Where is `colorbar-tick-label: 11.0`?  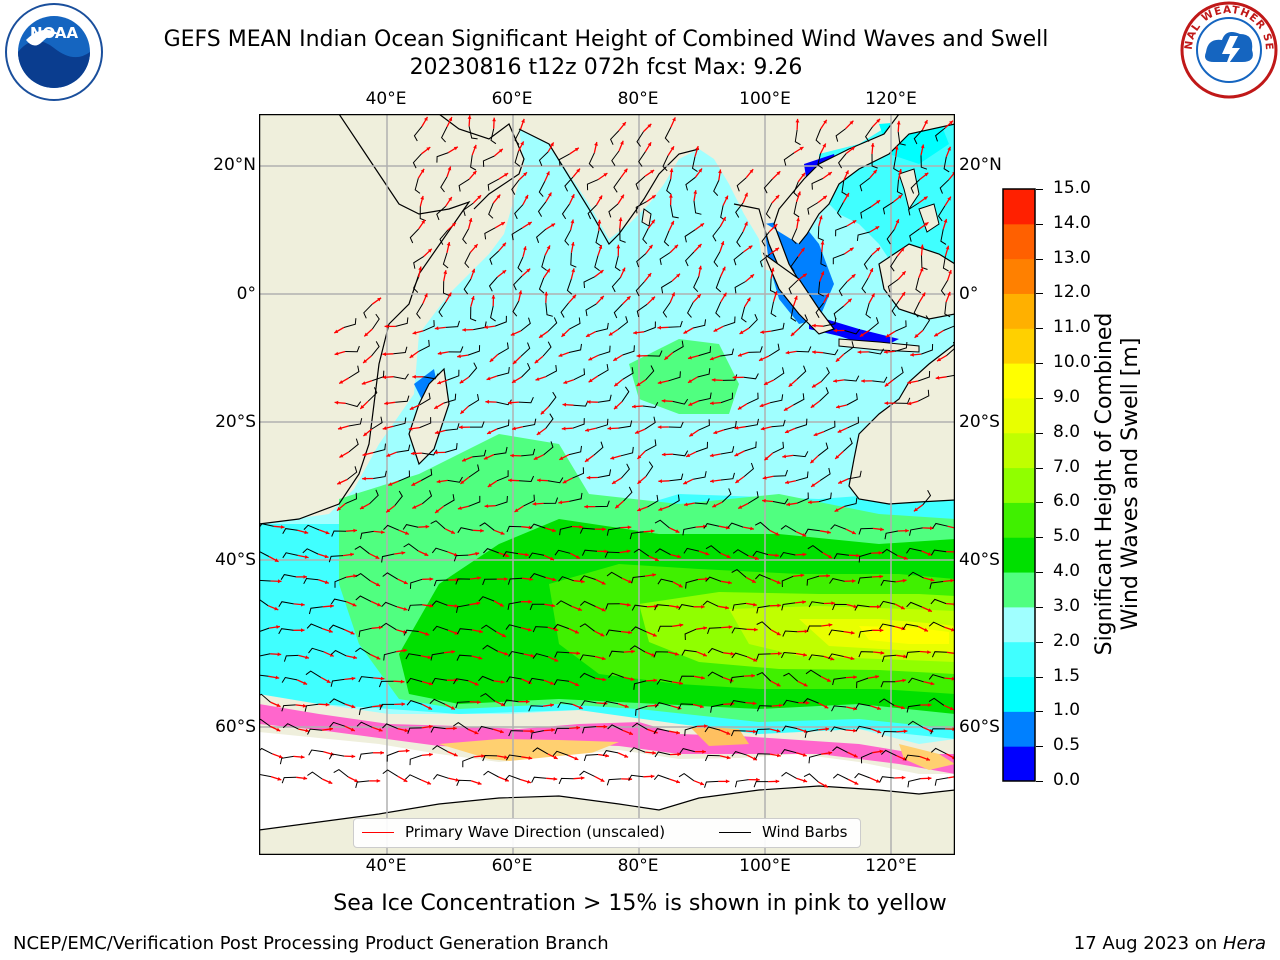 colorbar-tick-label: 11.0 is located at coordinates (1072, 327).